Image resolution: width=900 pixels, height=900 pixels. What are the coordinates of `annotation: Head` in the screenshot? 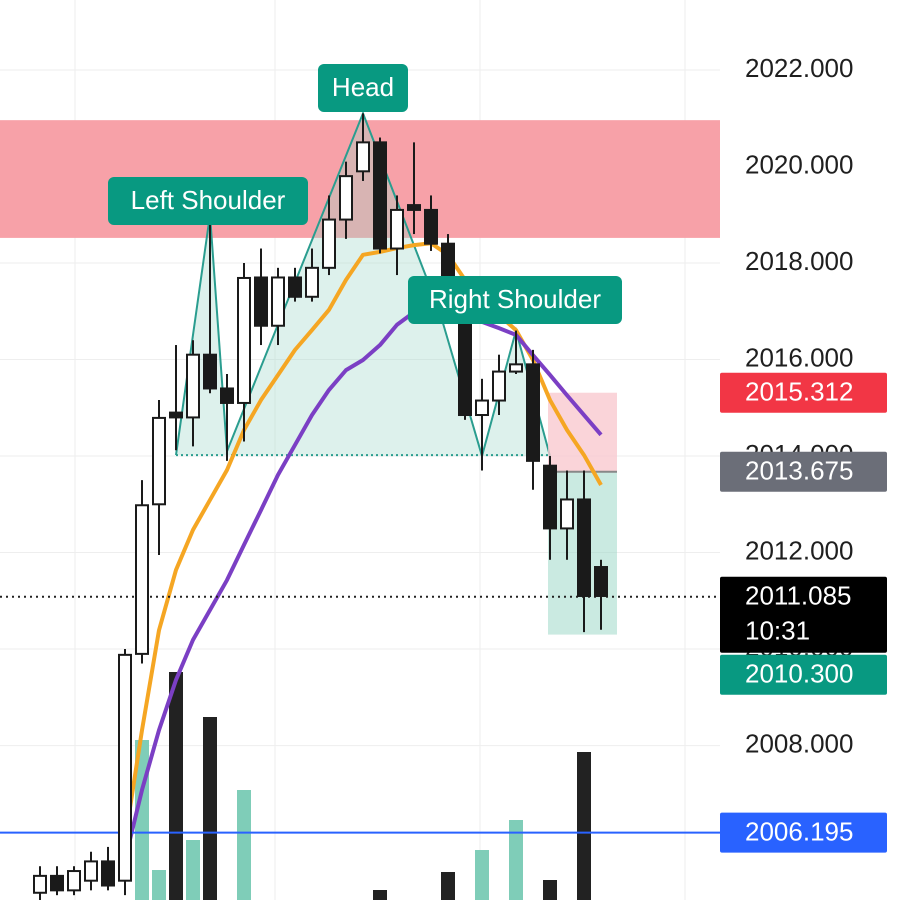 It's located at (363, 87).